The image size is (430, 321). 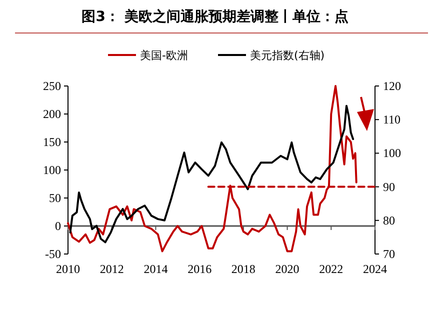 I want to click on y-tick-label: 100, so click(x=52, y=170).